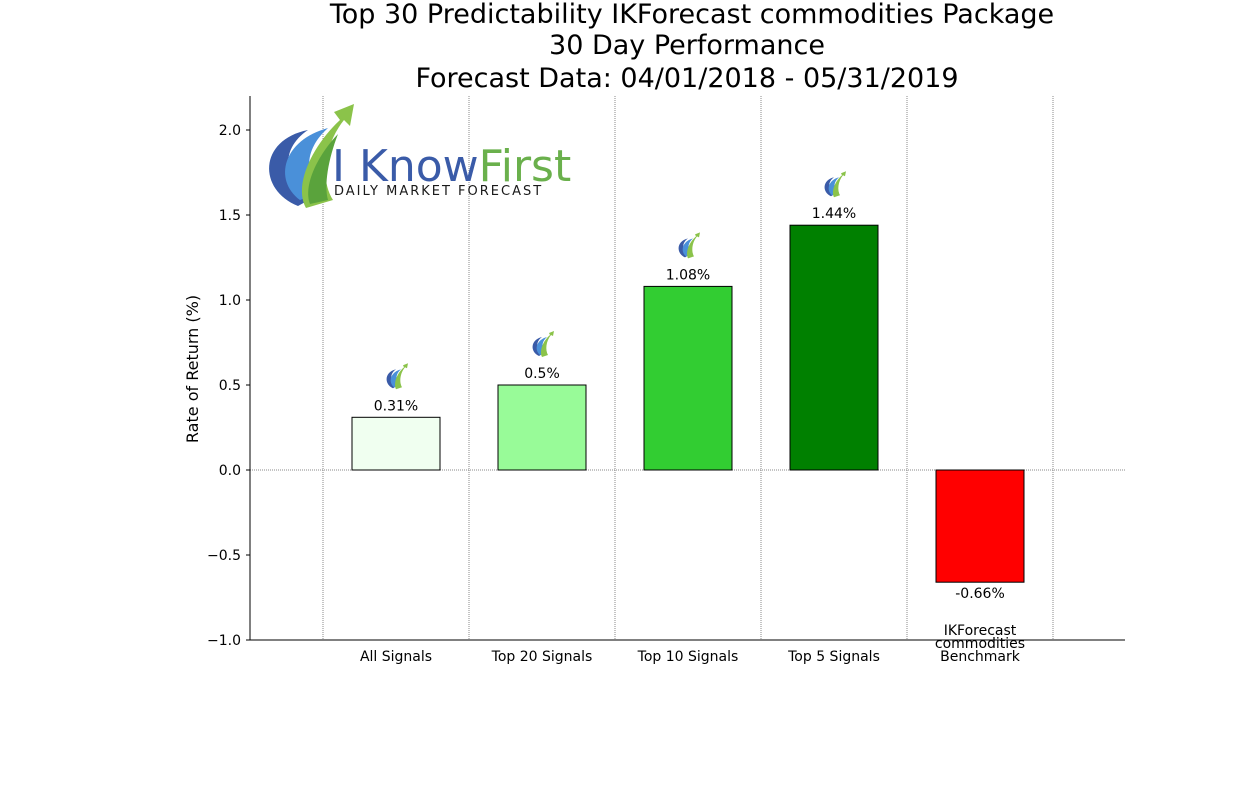  What do you see at coordinates (980, 631) in the screenshot?
I see `x-category-label: IKForecast` at bounding box center [980, 631].